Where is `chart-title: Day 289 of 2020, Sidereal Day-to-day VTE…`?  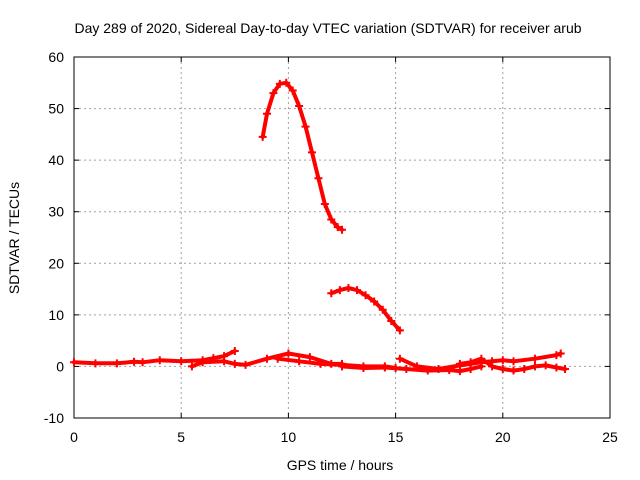
chart-title: Day 289 of 2020, Sidereal Day-to-day VTE… is located at coordinates (327, 28).